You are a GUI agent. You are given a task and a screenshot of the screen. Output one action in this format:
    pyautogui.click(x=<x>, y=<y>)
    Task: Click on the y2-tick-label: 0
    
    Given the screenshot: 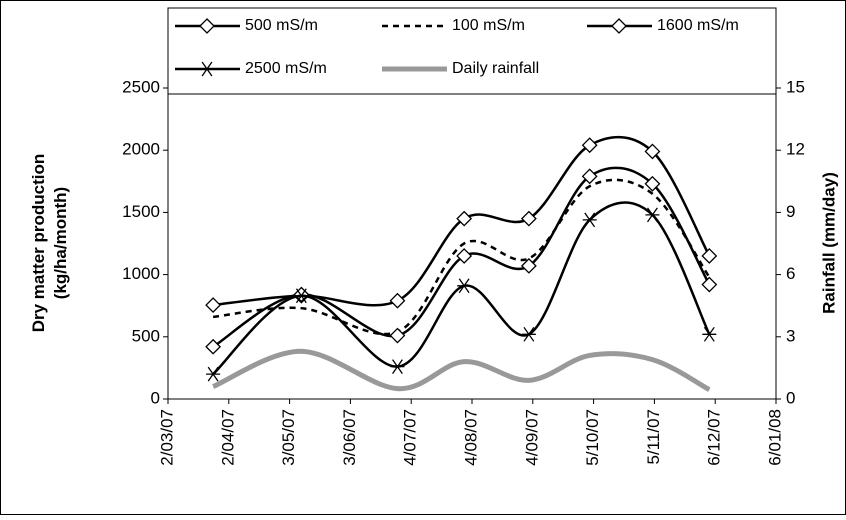 What is the action you would take?
    pyautogui.click(x=790, y=397)
    